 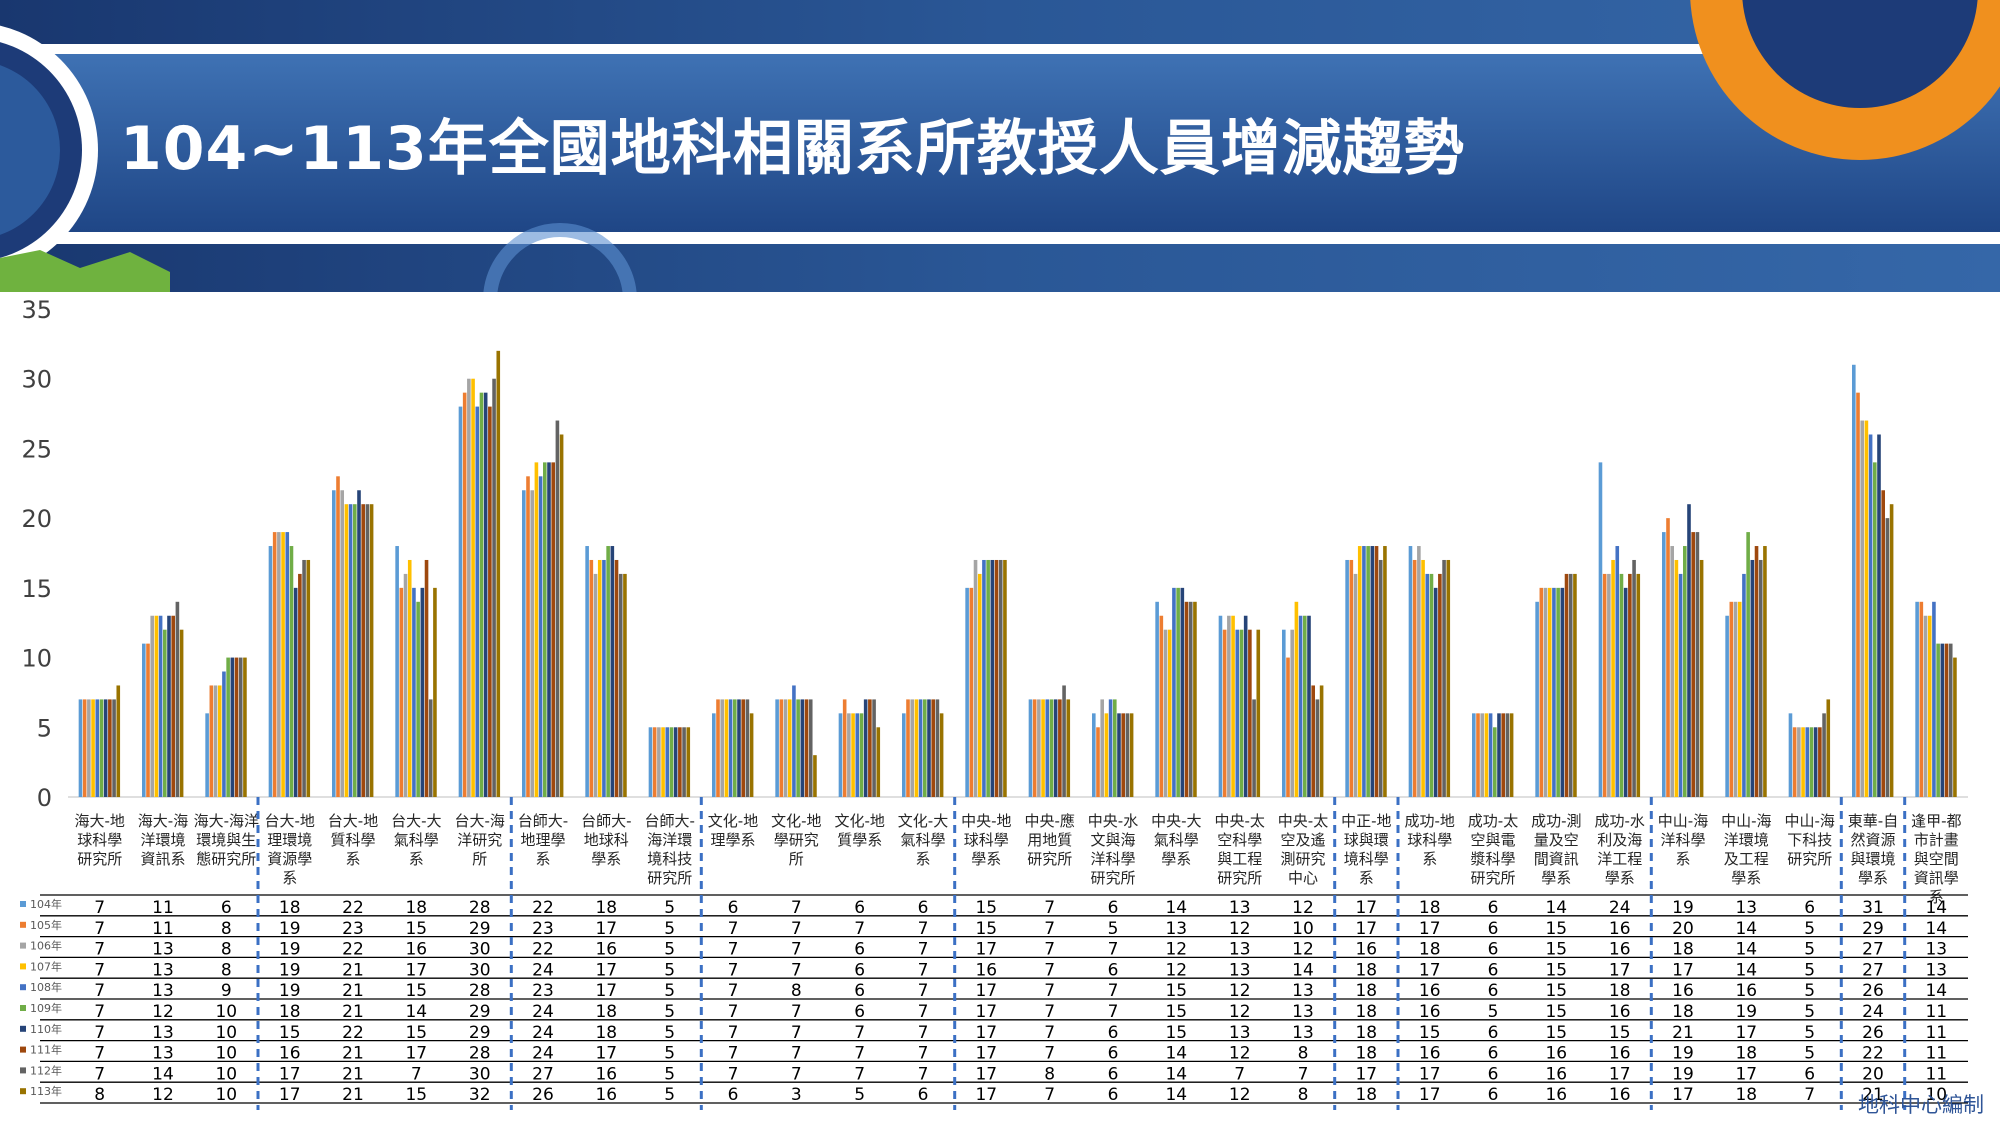 I want to click on bar-108年-8, so click(x=604, y=678).